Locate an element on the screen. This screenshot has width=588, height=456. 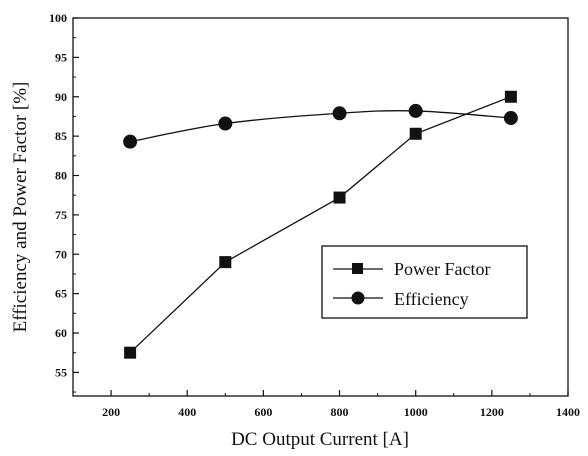
x-tick-label: 1200 is located at coordinates (492, 412).